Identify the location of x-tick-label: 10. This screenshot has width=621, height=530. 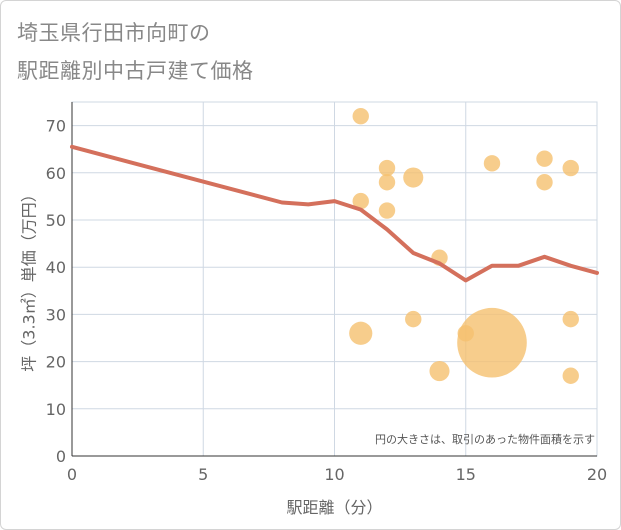
(334, 474).